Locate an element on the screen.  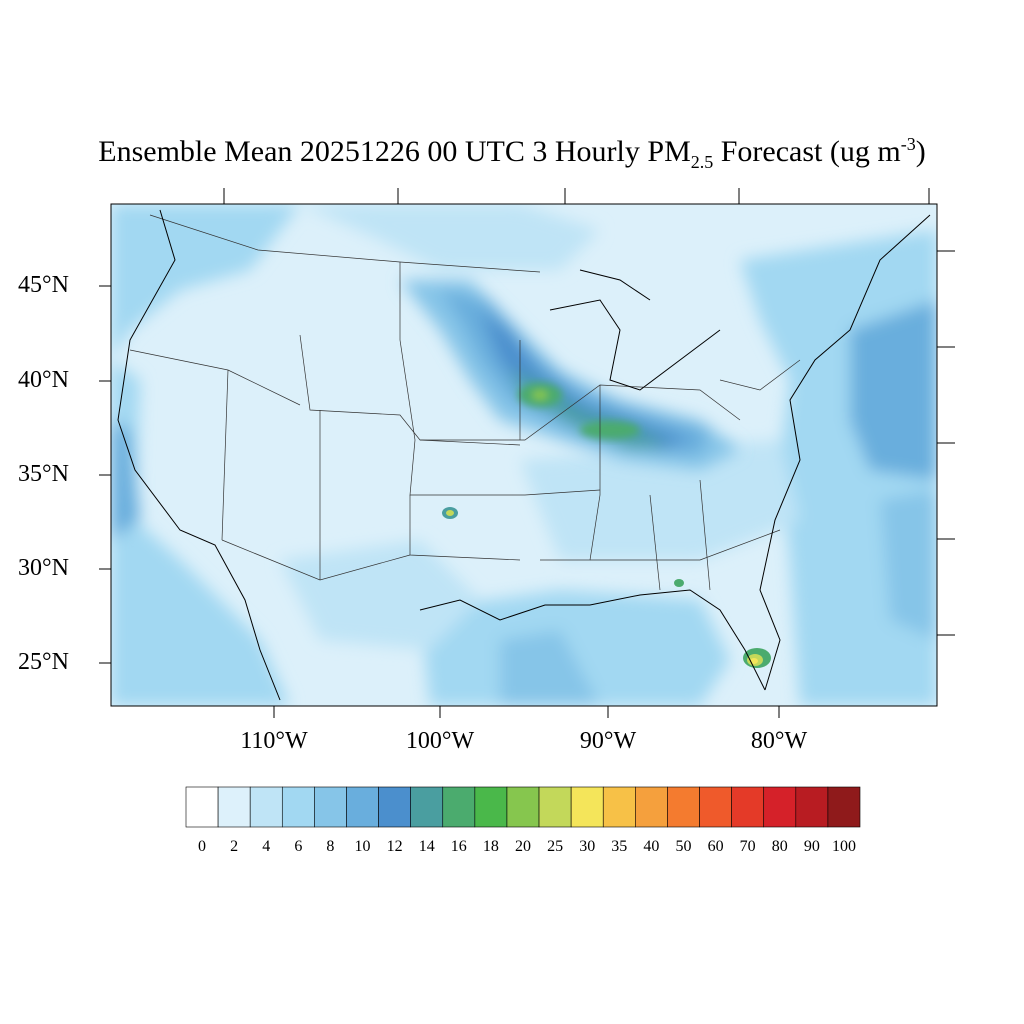
colorbar-label: 40 is located at coordinates (651, 846).